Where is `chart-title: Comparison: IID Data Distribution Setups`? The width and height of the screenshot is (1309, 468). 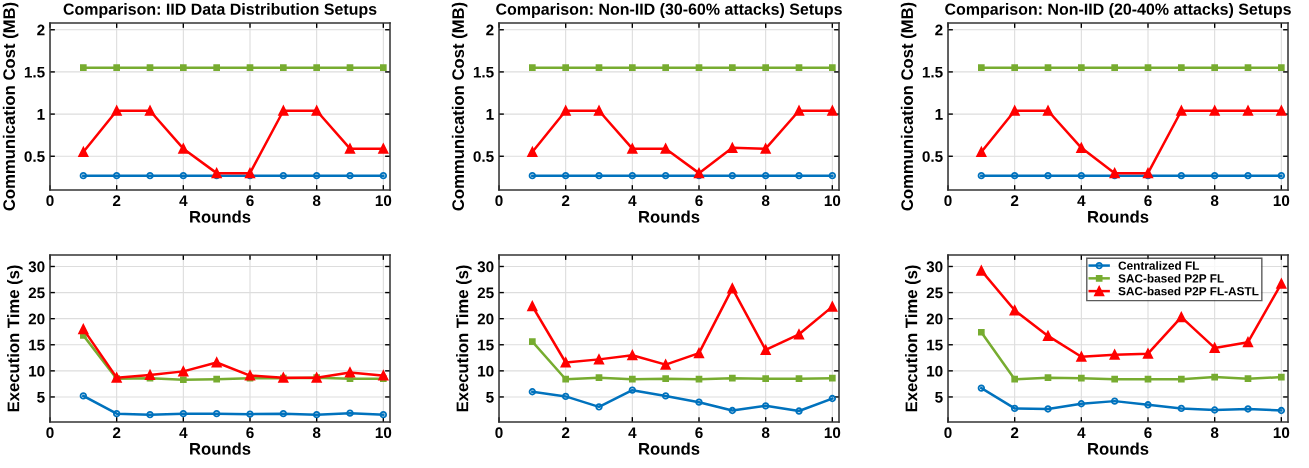
chart-title: Comparison: IID Data Distribution Setups is located at coordinates (220, 10).